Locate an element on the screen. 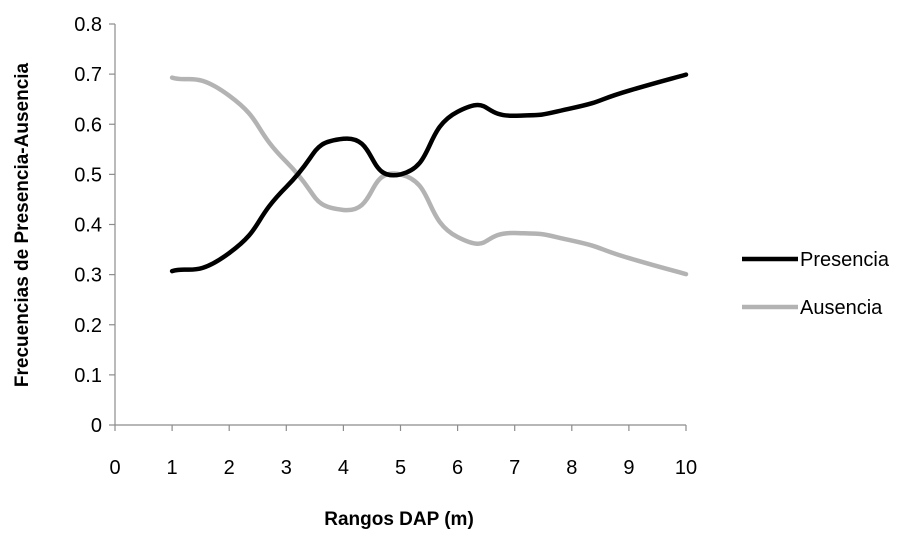 The height and width of the screenshot is (533, 906). x-tick-label: 7 is located at coordinates (514, 468).